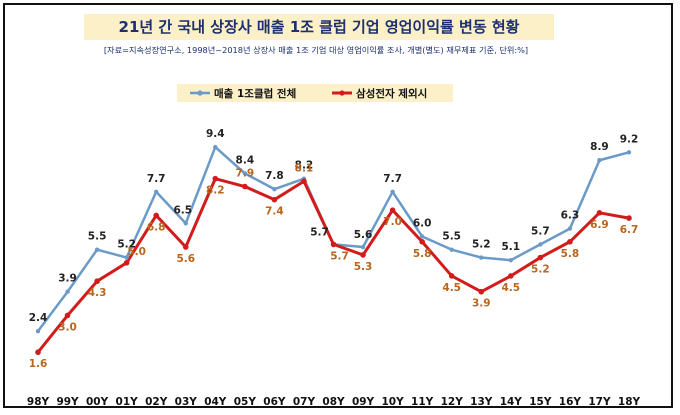 Image resolution: width=680 pixels, height=415 pixels. Describe the element at coordinates (599, 147) in the screenshot. I see `data-label-total: 8.9` at that location.